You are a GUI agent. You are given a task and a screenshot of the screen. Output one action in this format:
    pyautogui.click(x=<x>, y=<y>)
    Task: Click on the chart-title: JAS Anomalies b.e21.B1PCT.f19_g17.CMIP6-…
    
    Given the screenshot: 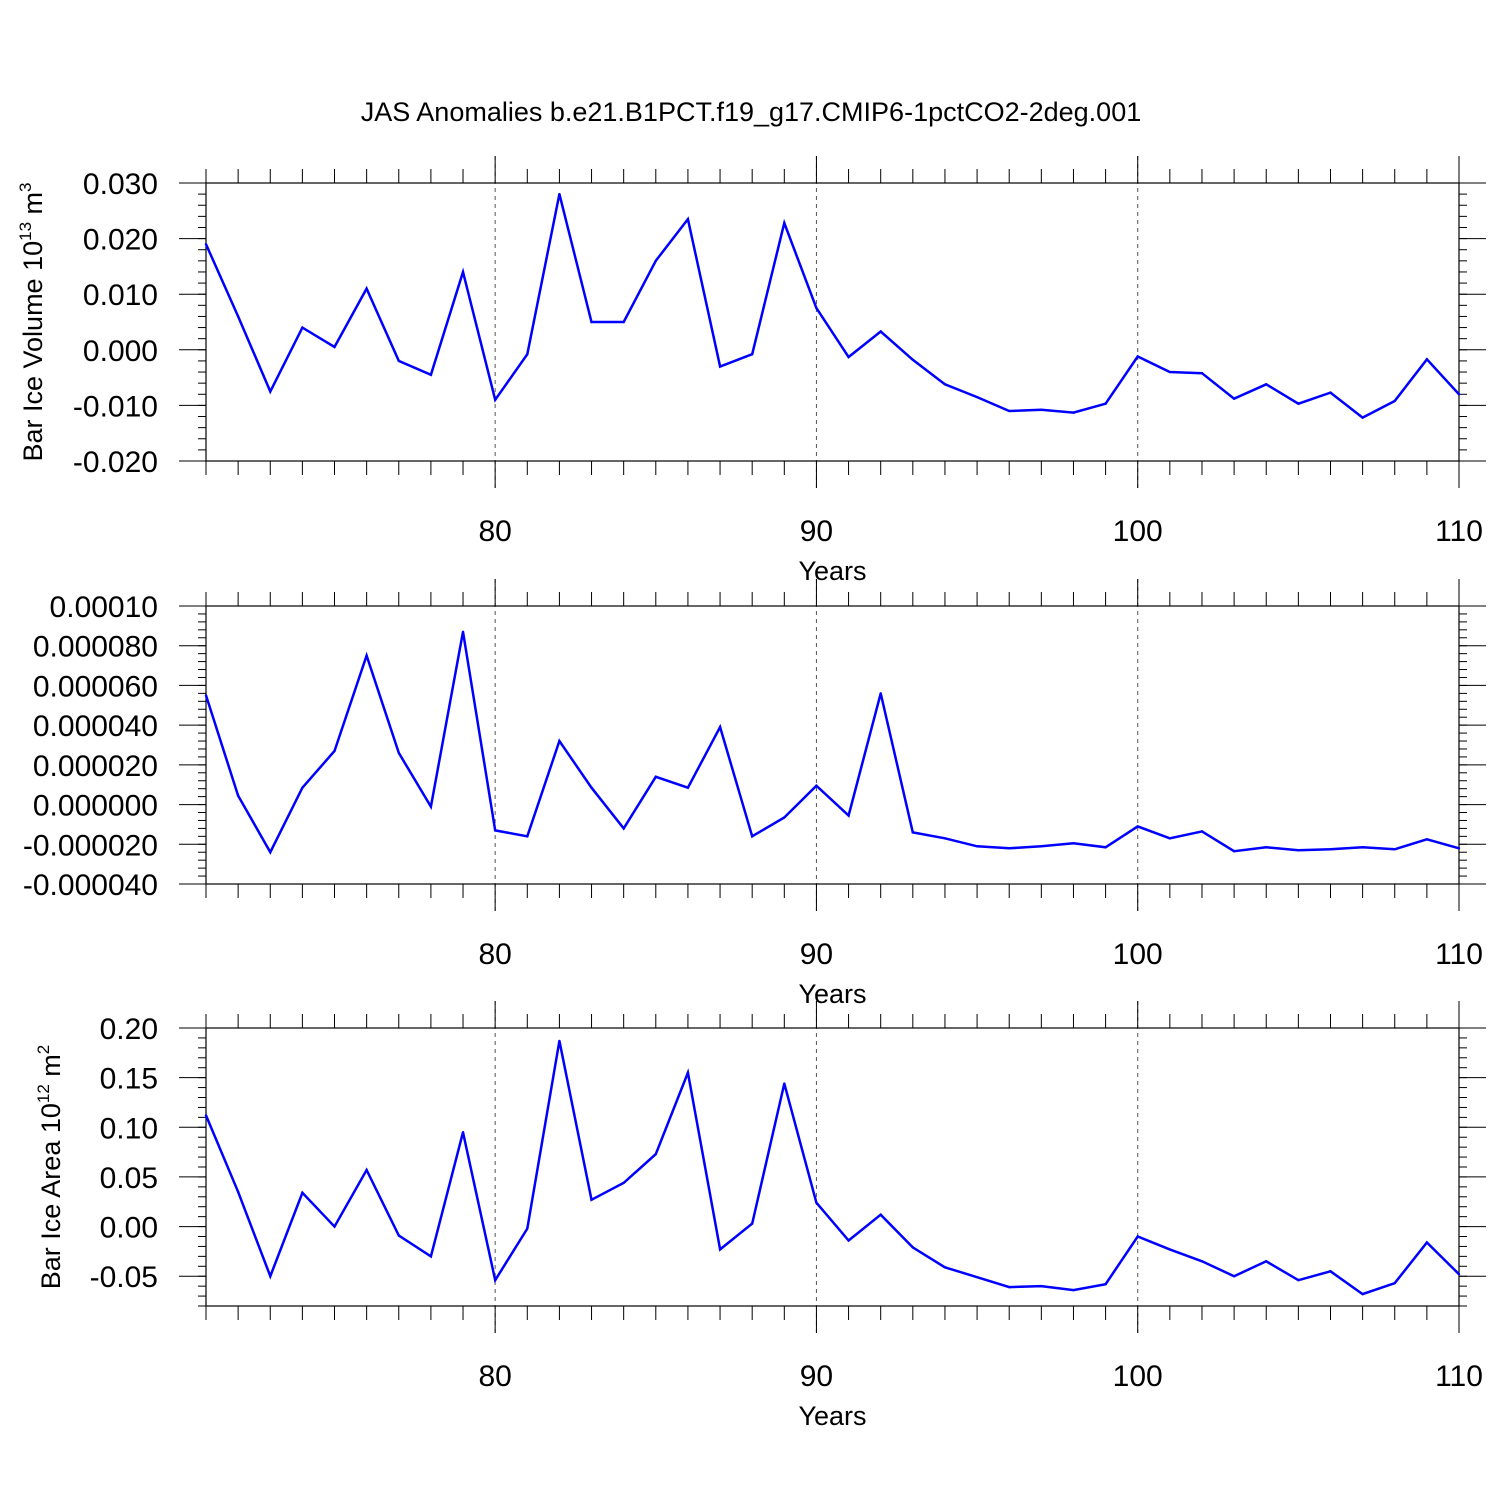 What is the action you would take?
    pyautogui.click(x=751, y=112)
    